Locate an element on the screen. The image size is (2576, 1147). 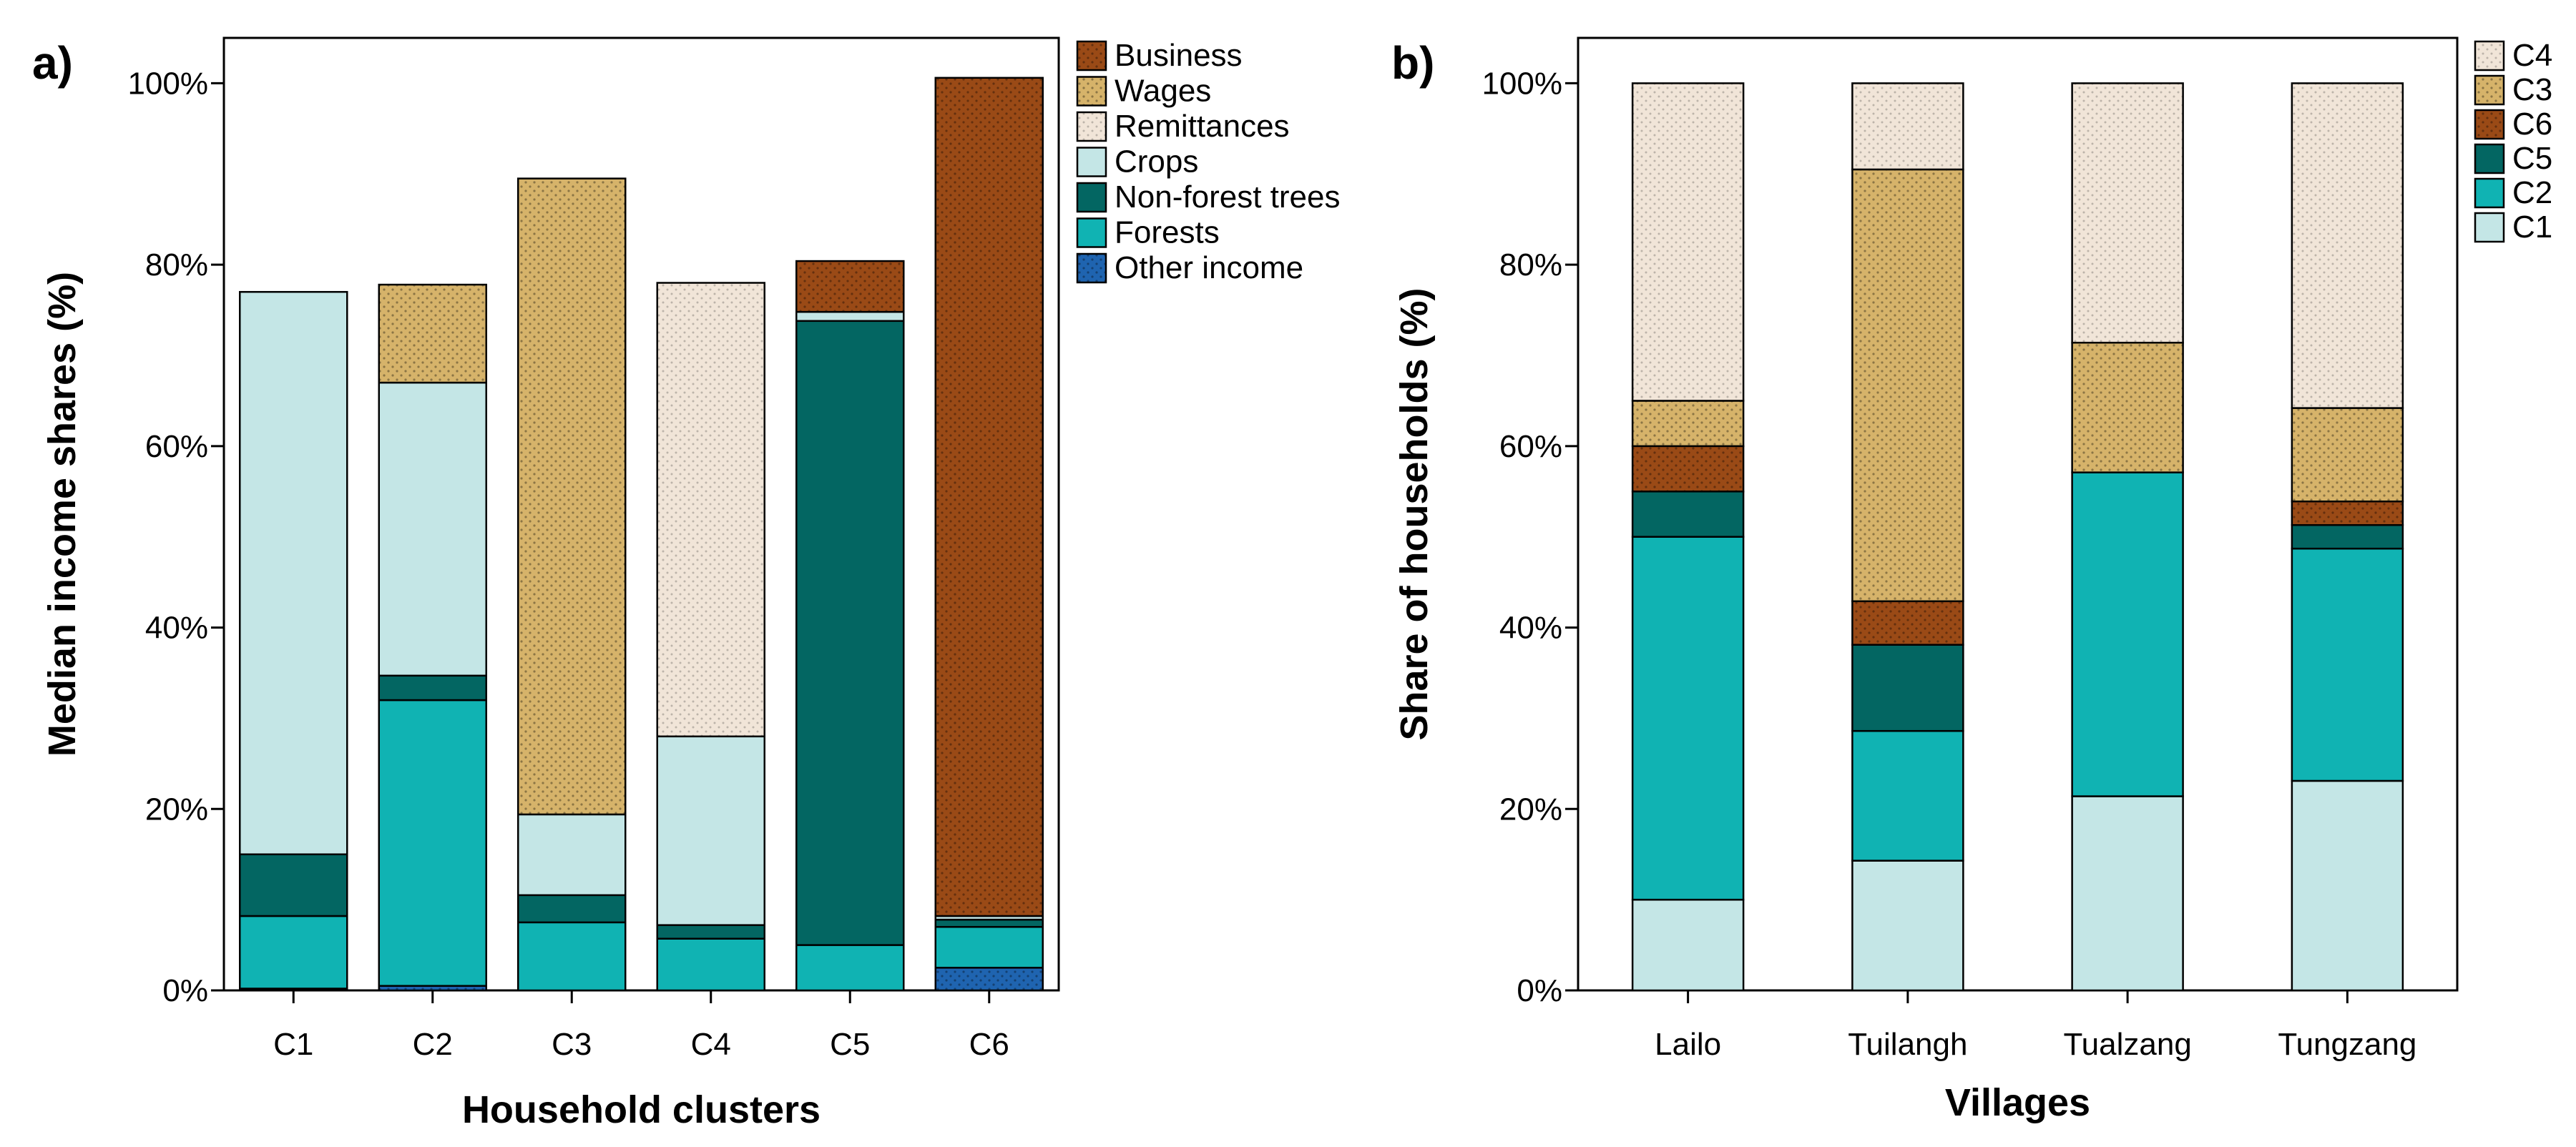
y-axis-title: Median income shares (%) is located at coordinates (63, 514).